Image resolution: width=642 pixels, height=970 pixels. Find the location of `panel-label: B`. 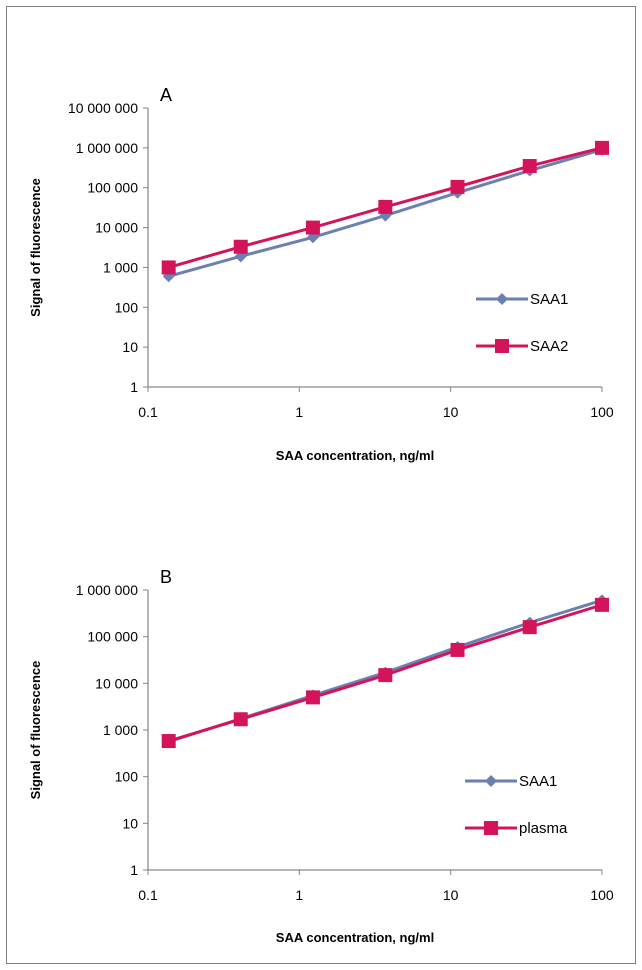

panel-label: B is located at coordinates (166, 577).